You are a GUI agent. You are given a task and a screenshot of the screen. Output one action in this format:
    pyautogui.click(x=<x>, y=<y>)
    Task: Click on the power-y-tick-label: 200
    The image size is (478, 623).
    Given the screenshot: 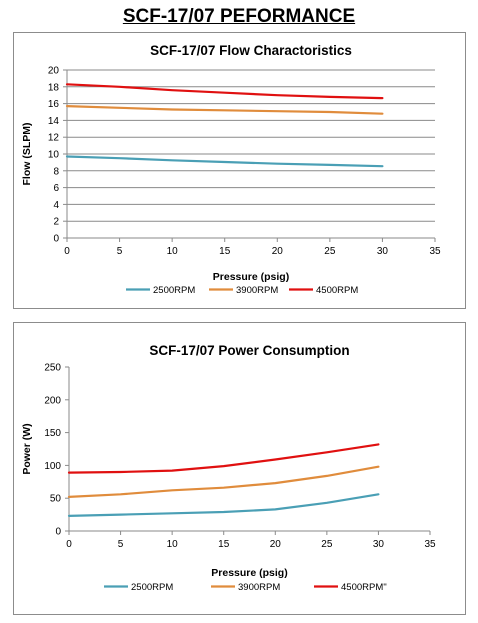 What is the action you would take?
    pyautogui.click(x=52, y=400)
    